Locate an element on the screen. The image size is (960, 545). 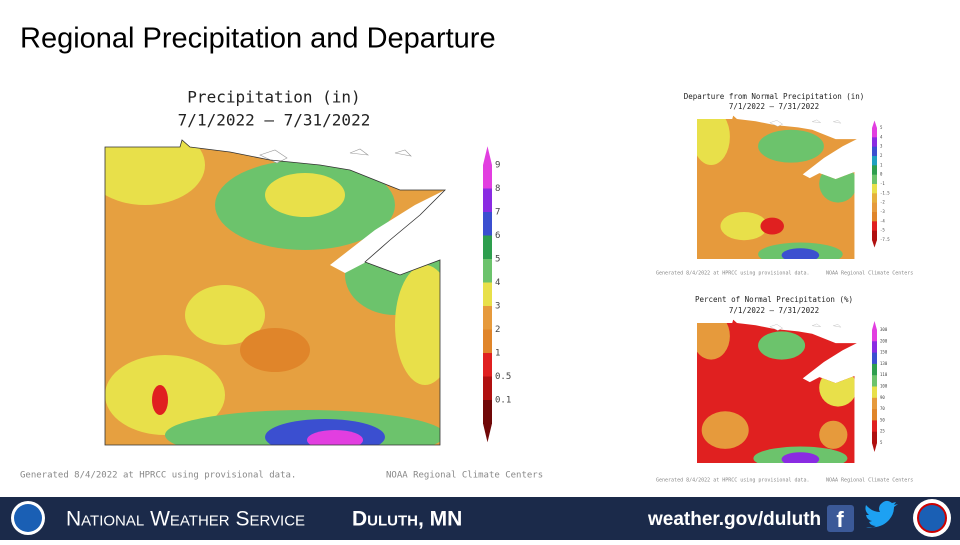
website-link: weather.gov/duluth is located at coordinates (734, 519).